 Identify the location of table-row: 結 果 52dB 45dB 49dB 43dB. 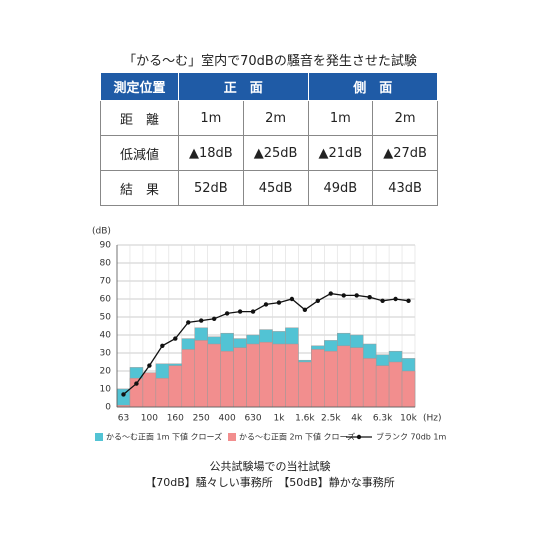
(269, 188).